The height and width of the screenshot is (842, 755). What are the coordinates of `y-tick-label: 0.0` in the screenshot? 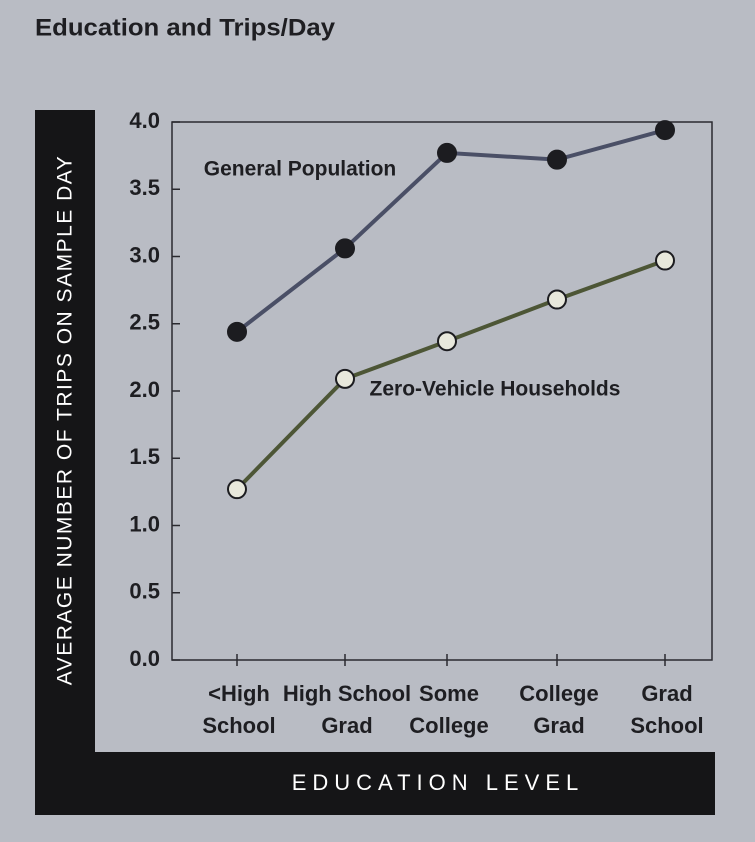 It's located at (144, 658).